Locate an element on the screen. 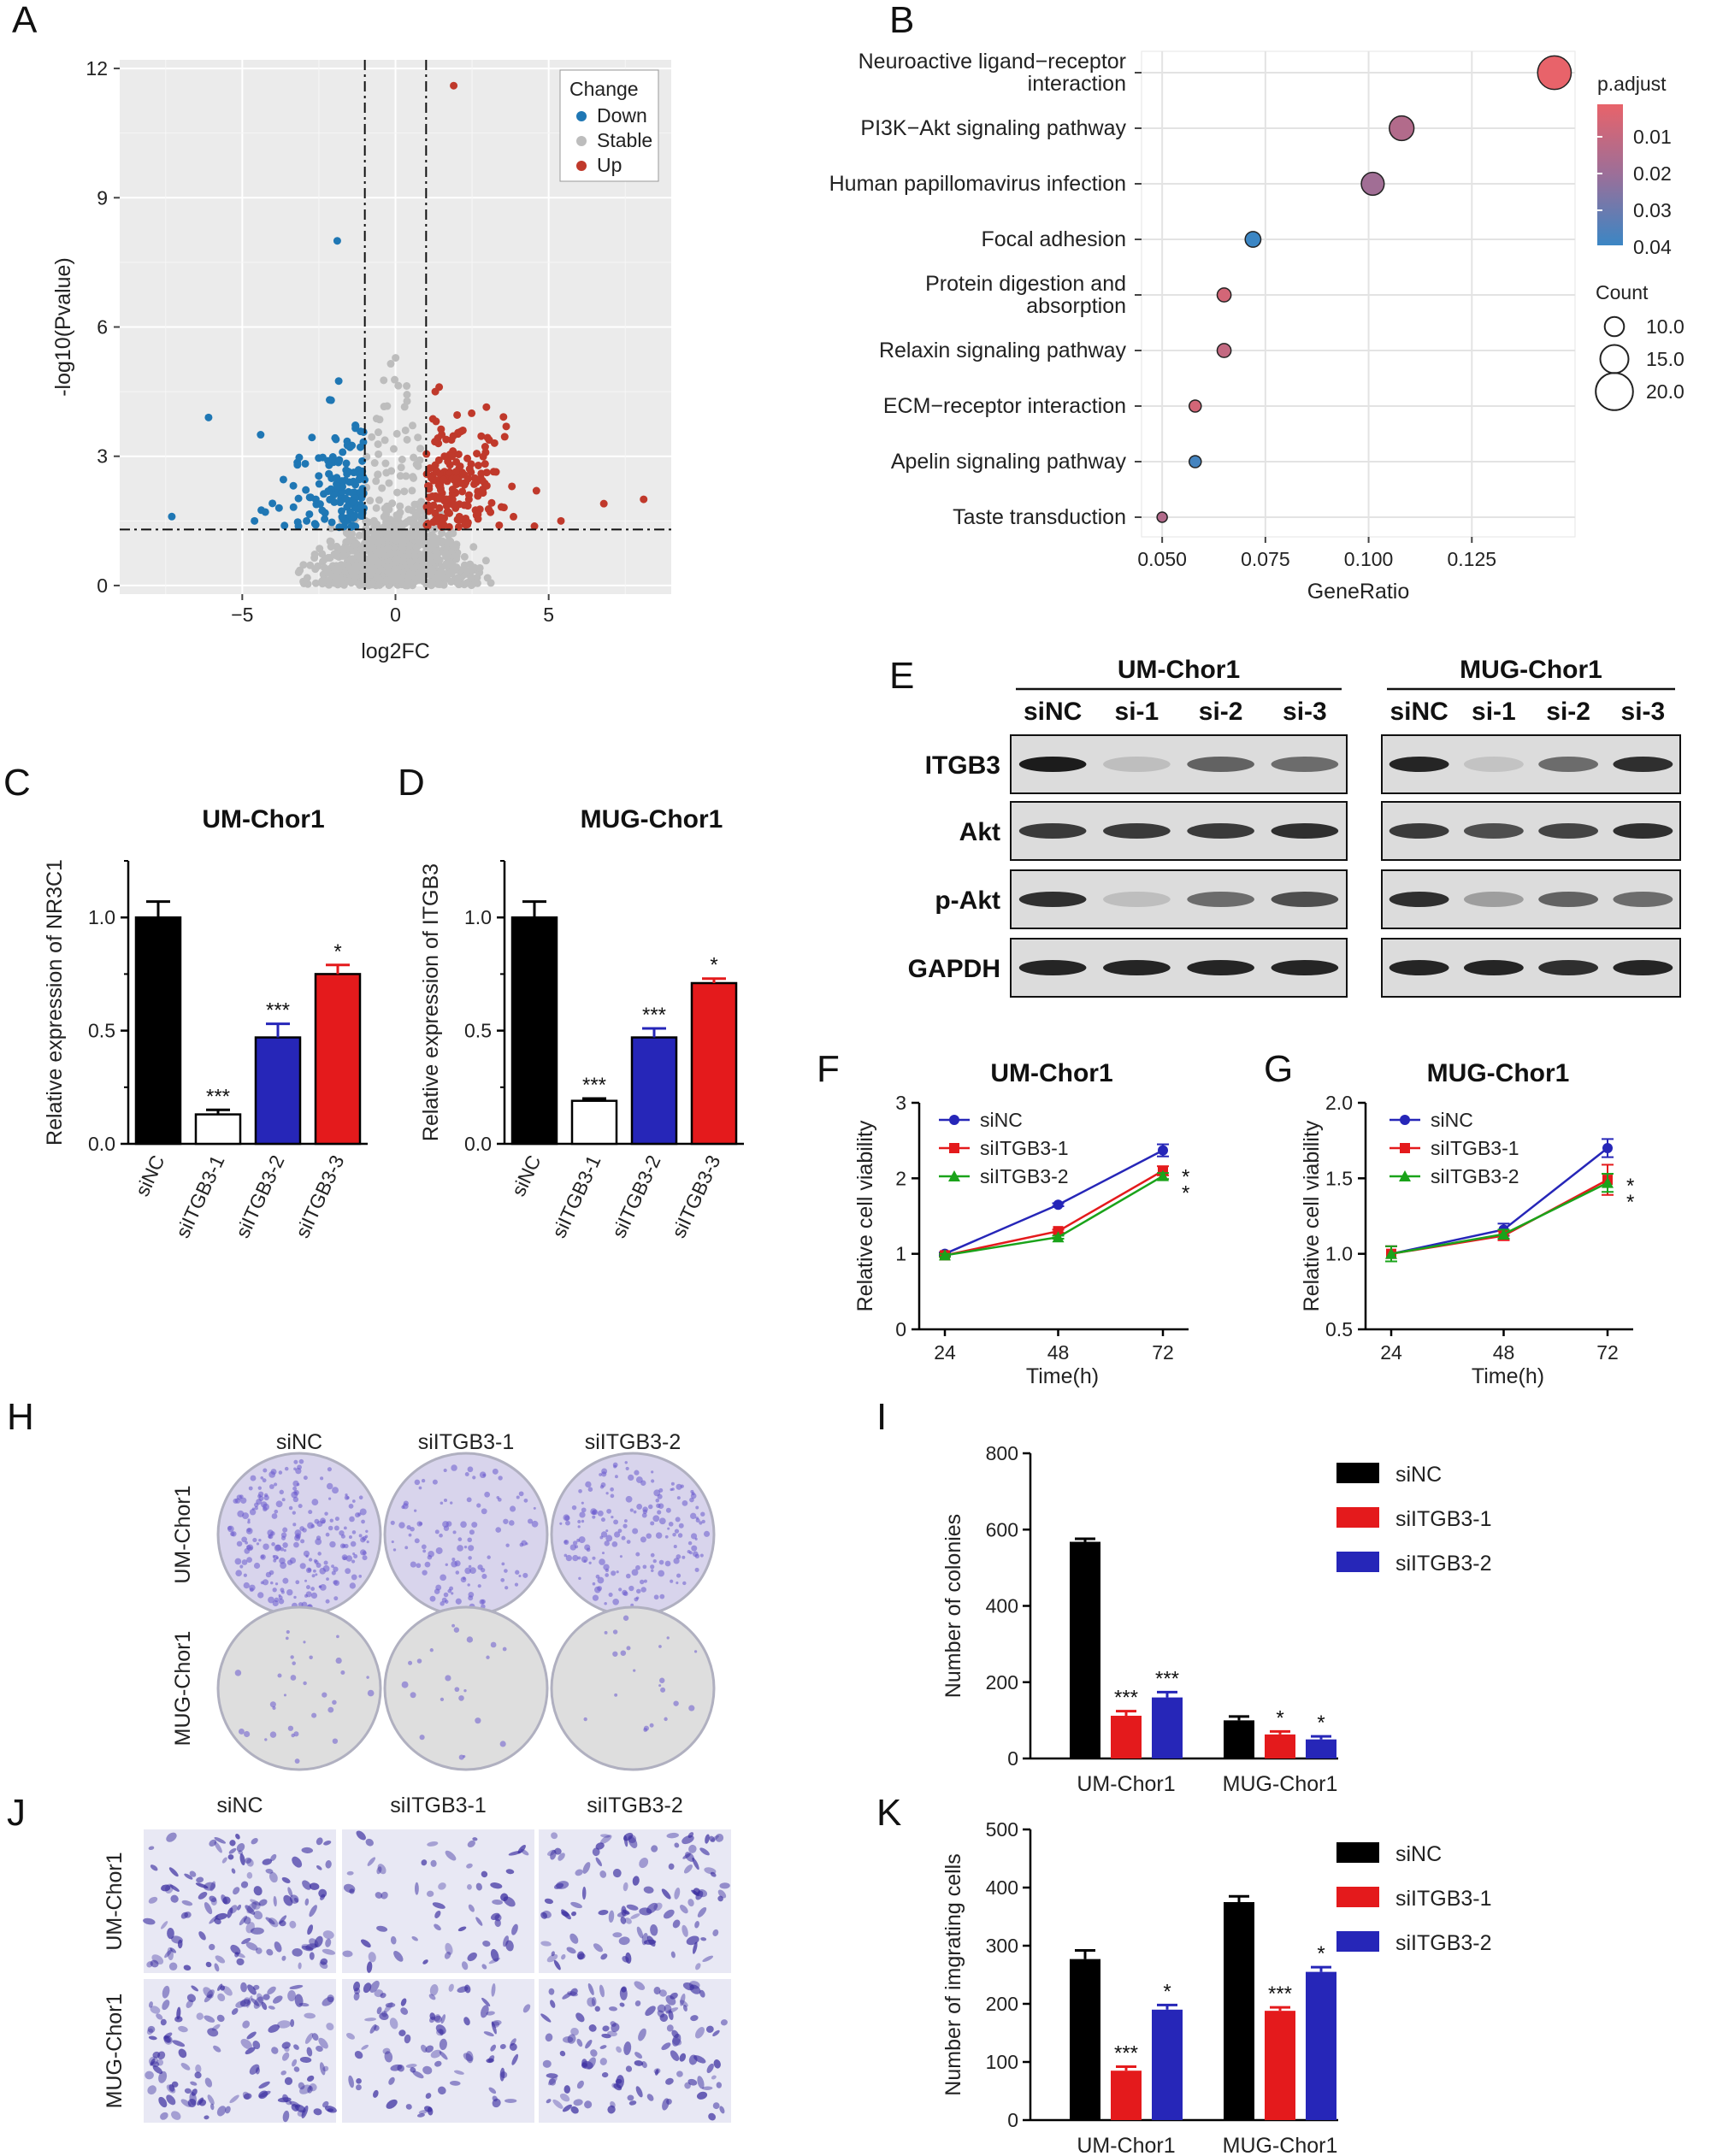 The height and width of the screenshot is (2156, 1717). line-legend-label: siITGB3-2 is located at coordinates (1475, 1176).